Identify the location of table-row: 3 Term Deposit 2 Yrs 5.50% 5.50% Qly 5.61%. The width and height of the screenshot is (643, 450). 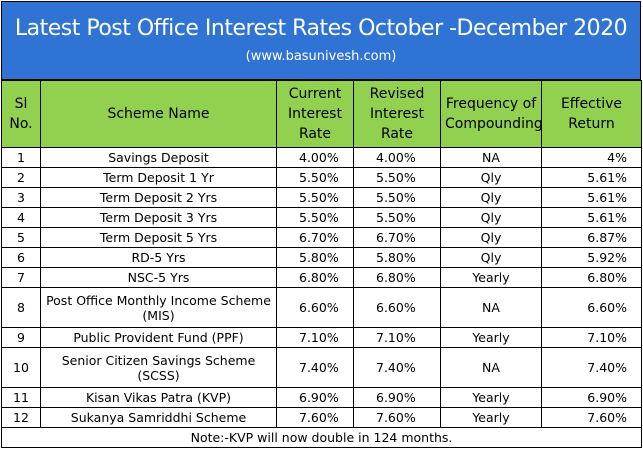
(321, 197).